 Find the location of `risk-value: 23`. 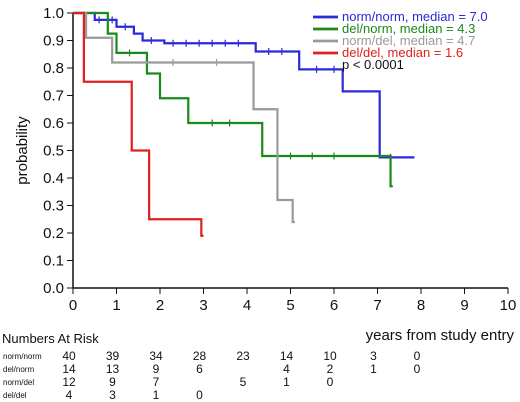

risk-value: 23 is located at coordinates (243, 356).